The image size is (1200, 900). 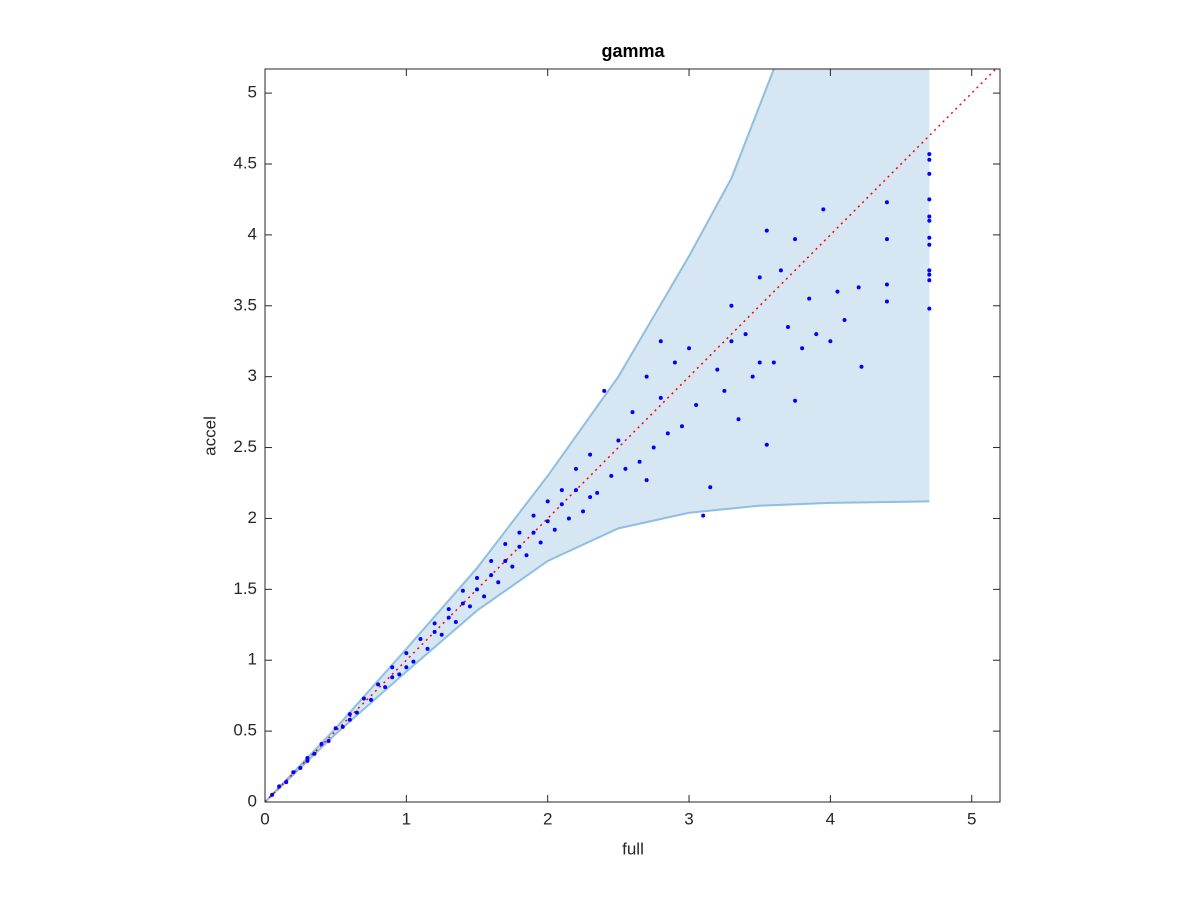 I want to click on y-tick-label: 5, so click(x=252, y=92).